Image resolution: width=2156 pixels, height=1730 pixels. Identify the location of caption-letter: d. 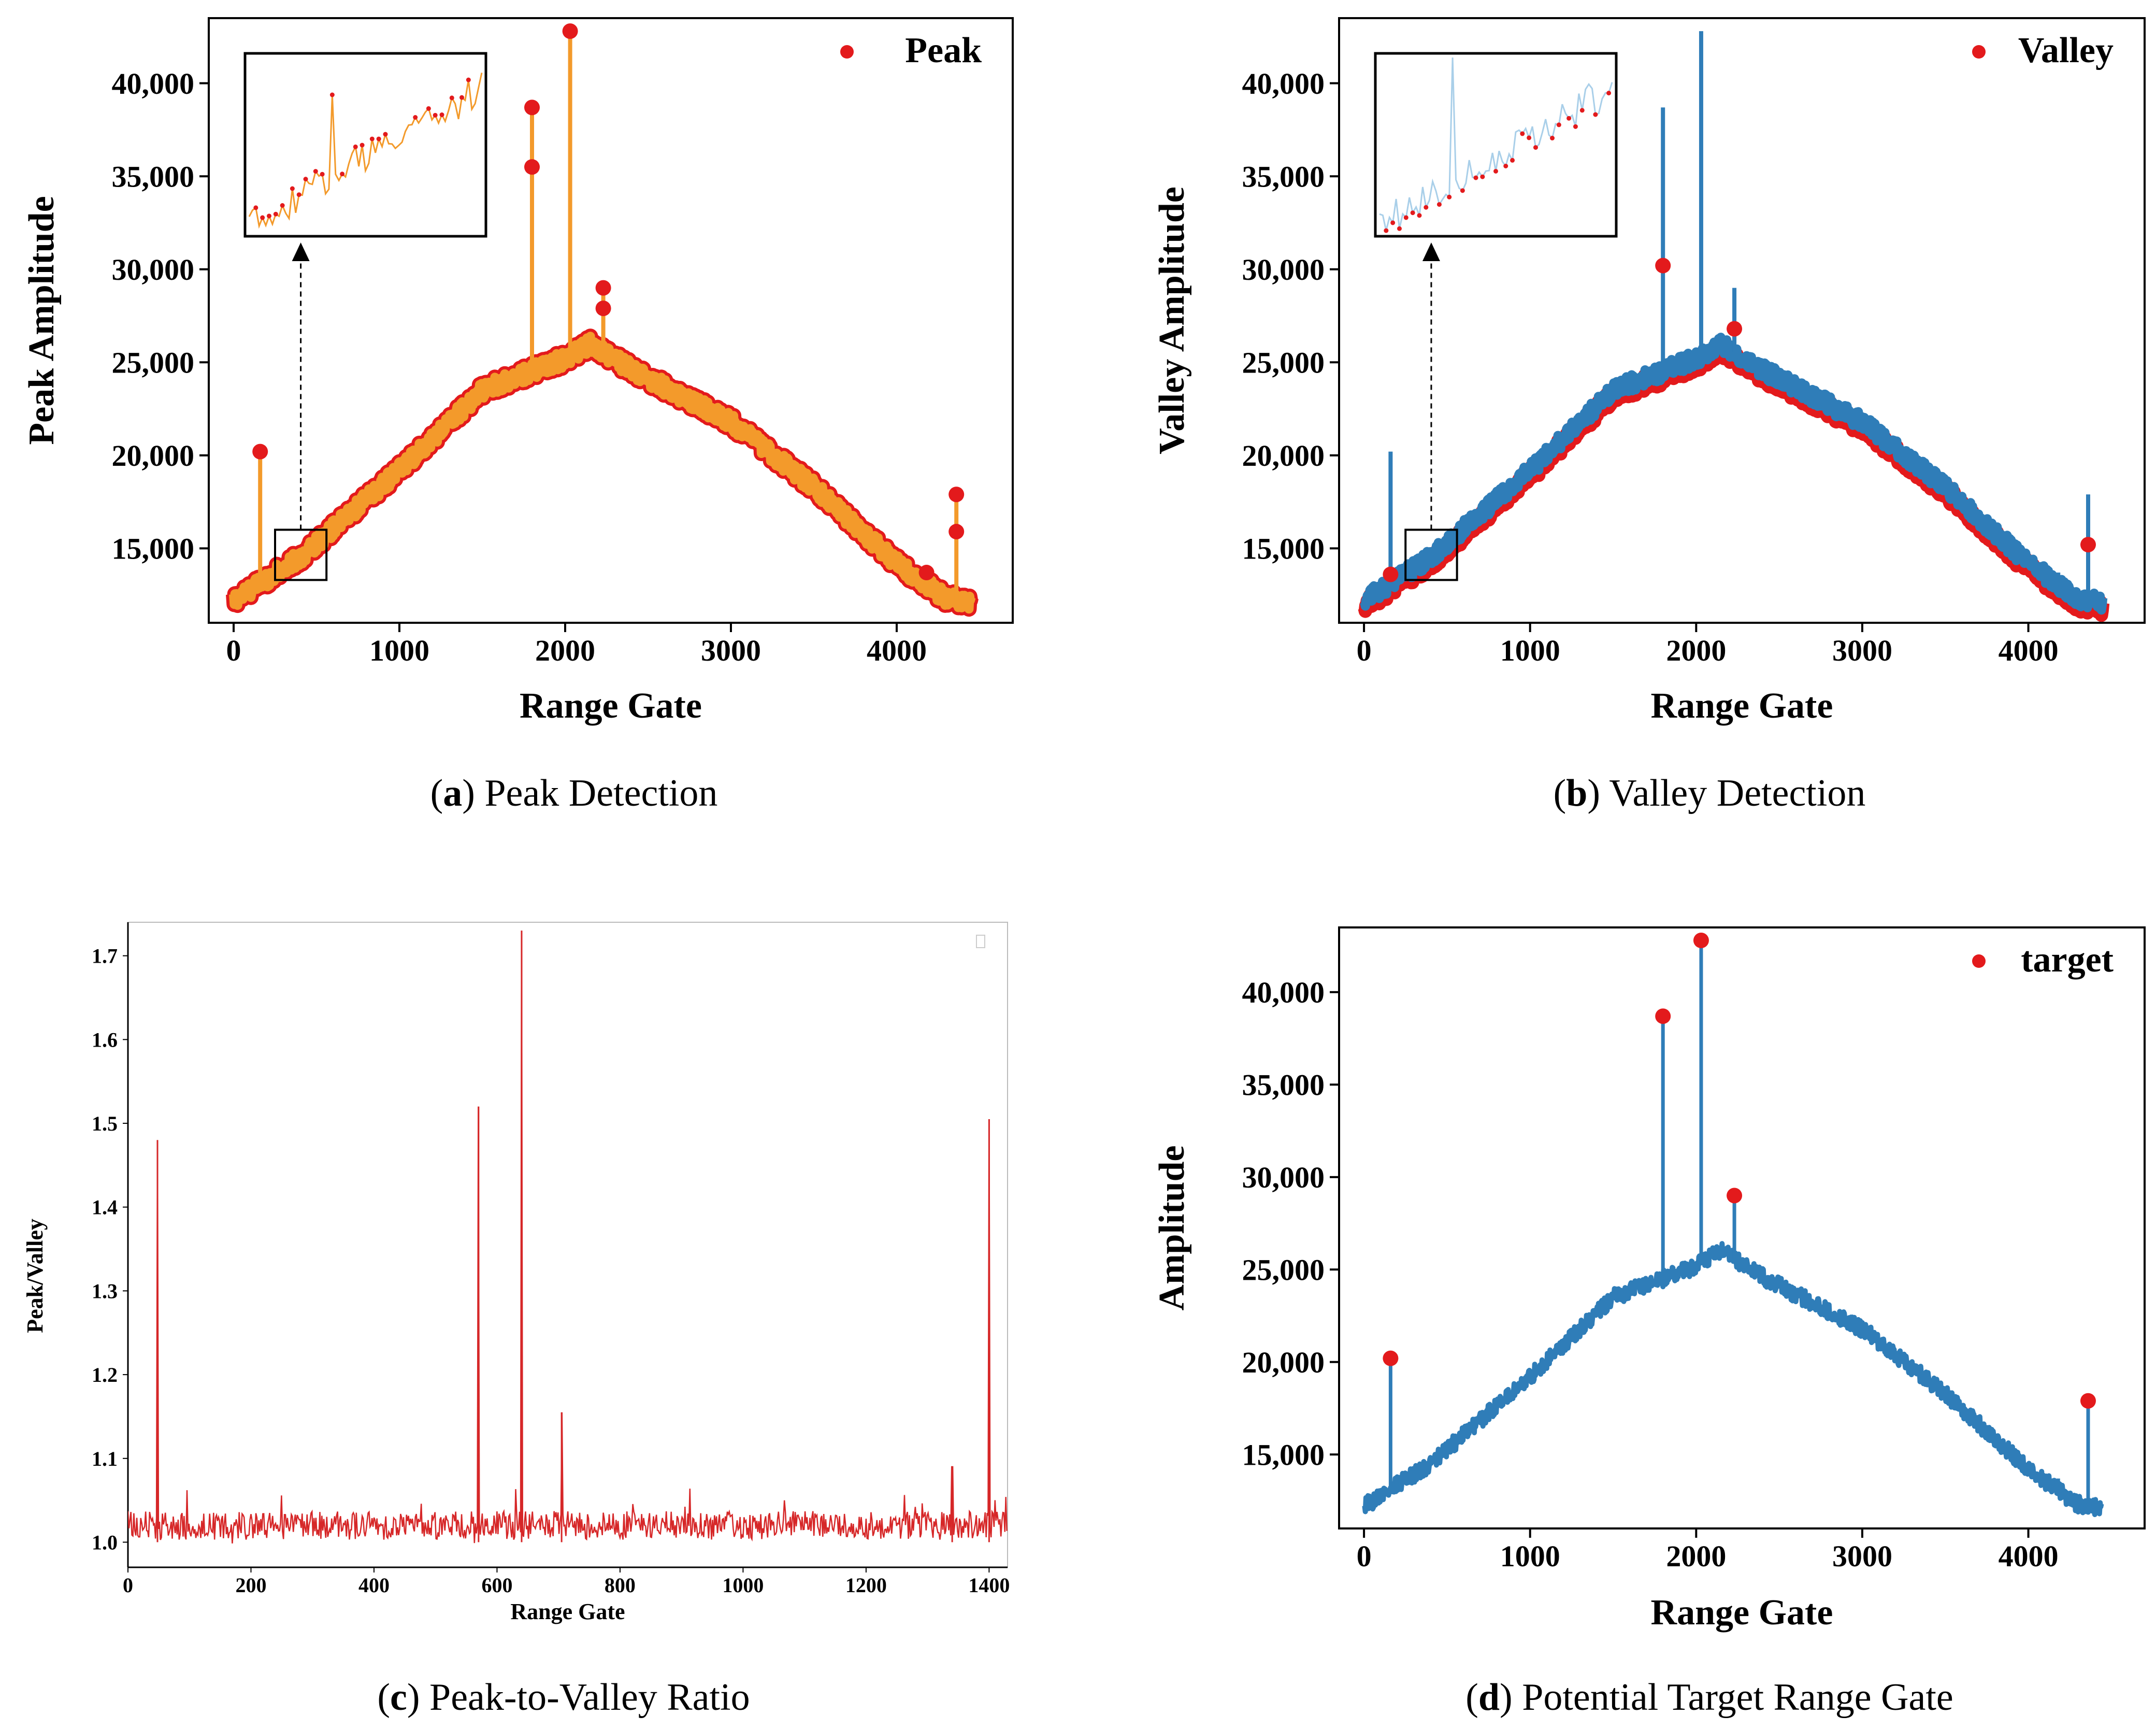
(1489, 1697).